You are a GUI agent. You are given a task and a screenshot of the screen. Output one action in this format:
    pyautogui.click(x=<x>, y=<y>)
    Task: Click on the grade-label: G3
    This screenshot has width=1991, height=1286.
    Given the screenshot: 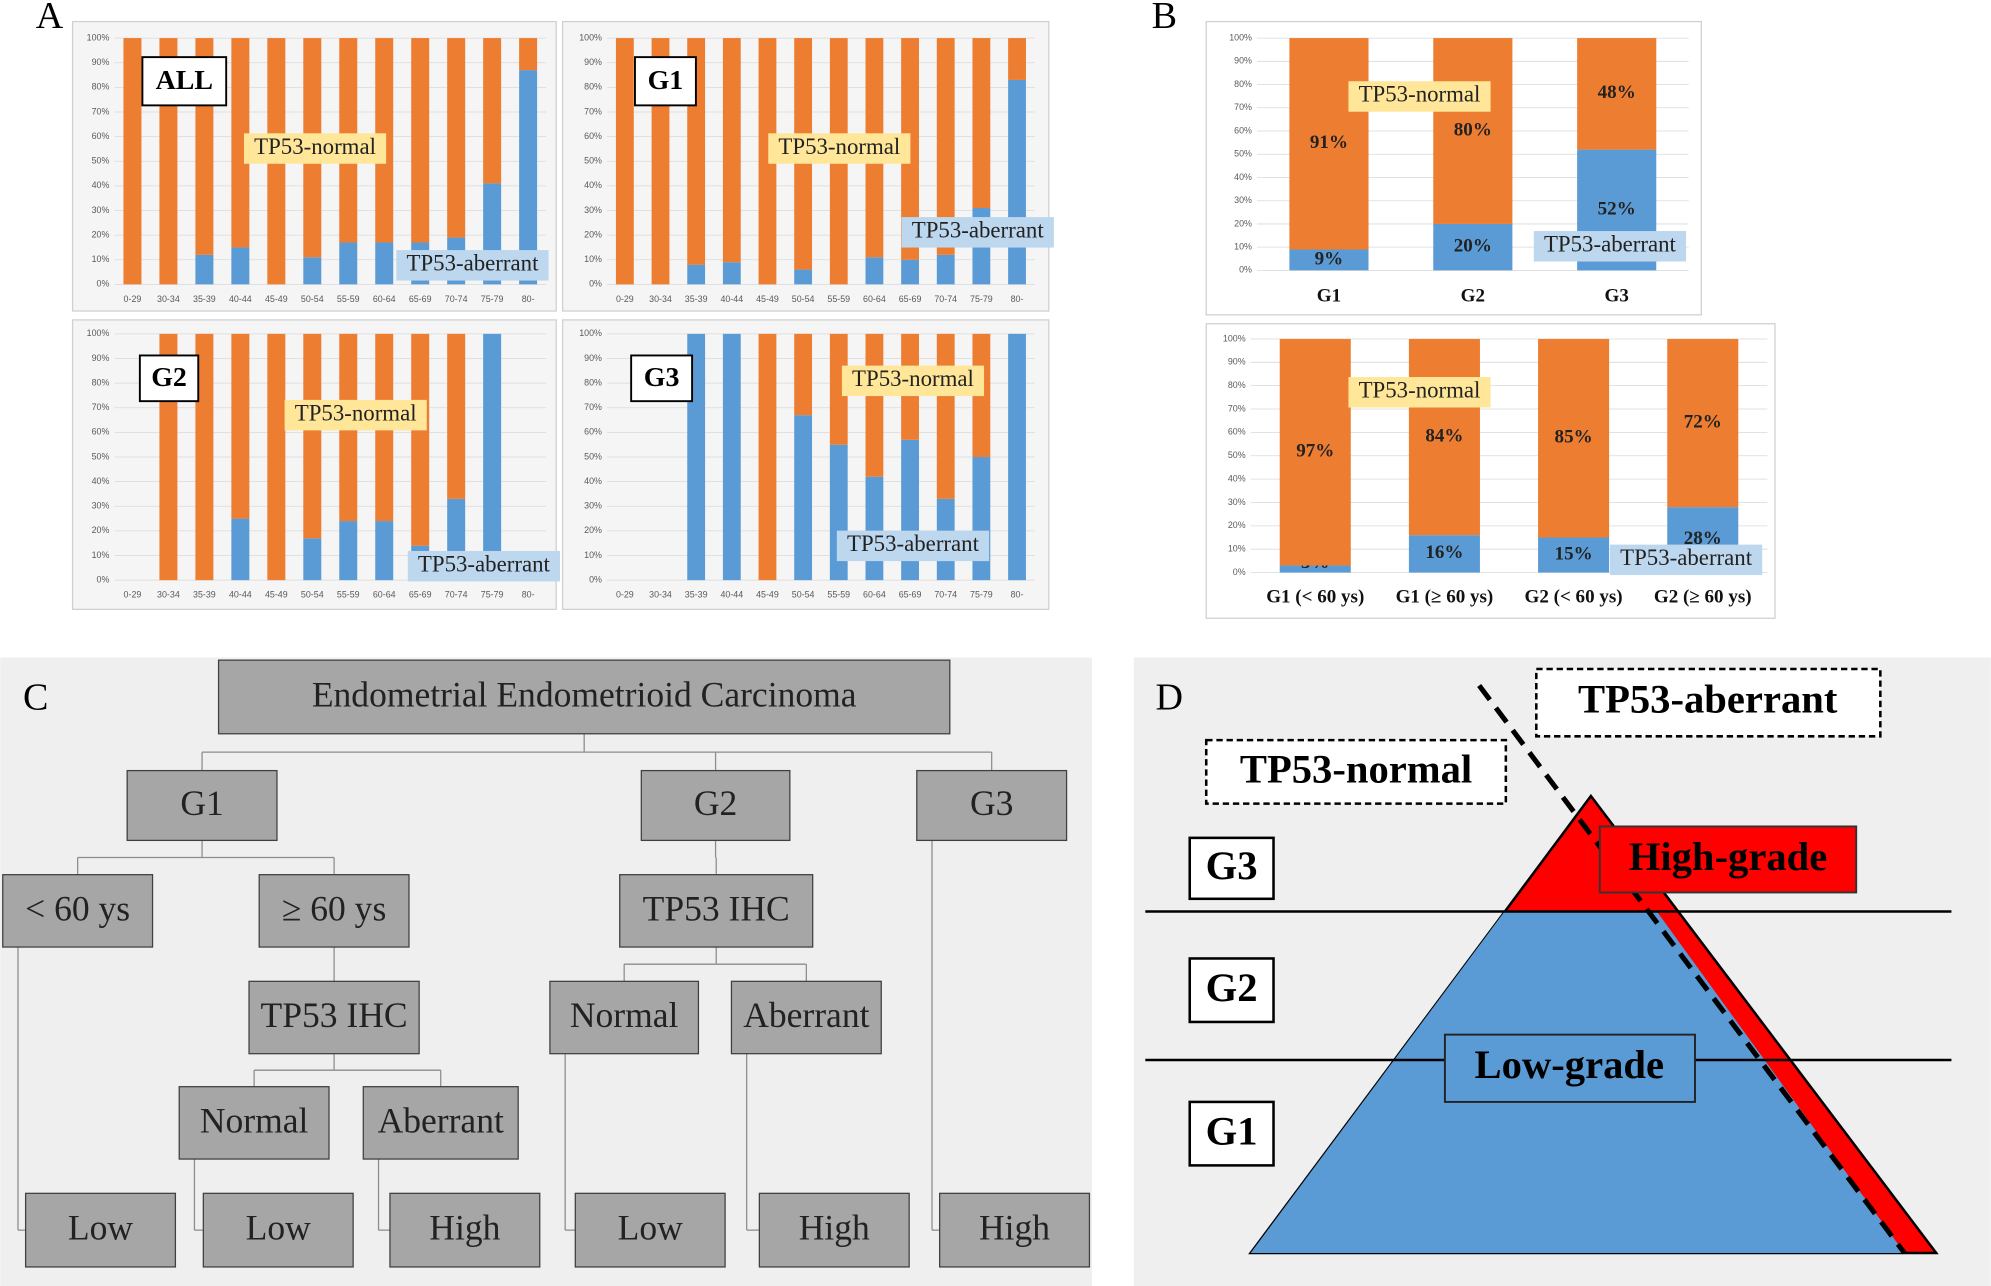 What is the action you would take?
    pyautogui.click(x=1232, y=865)
    